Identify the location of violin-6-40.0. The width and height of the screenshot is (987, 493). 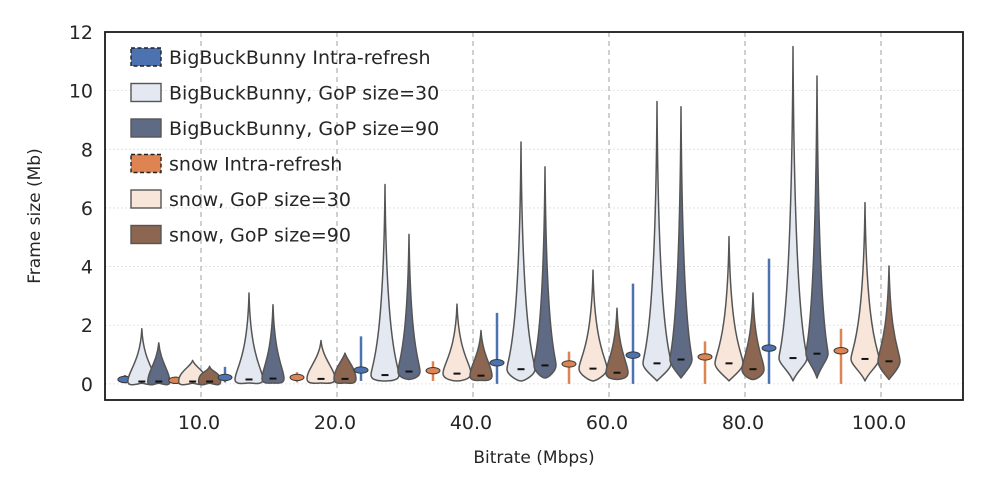
(481, 355).